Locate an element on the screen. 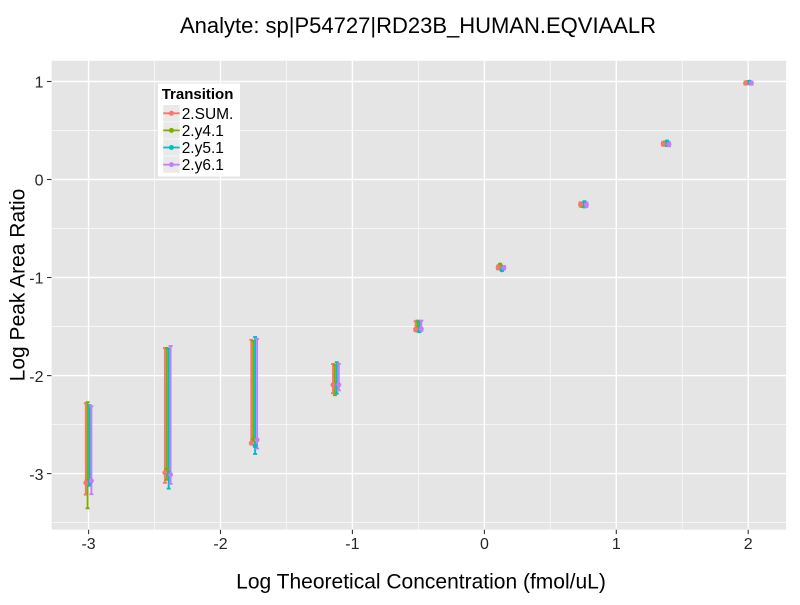  svg-text: 2 is located at coordinates (748, 544).